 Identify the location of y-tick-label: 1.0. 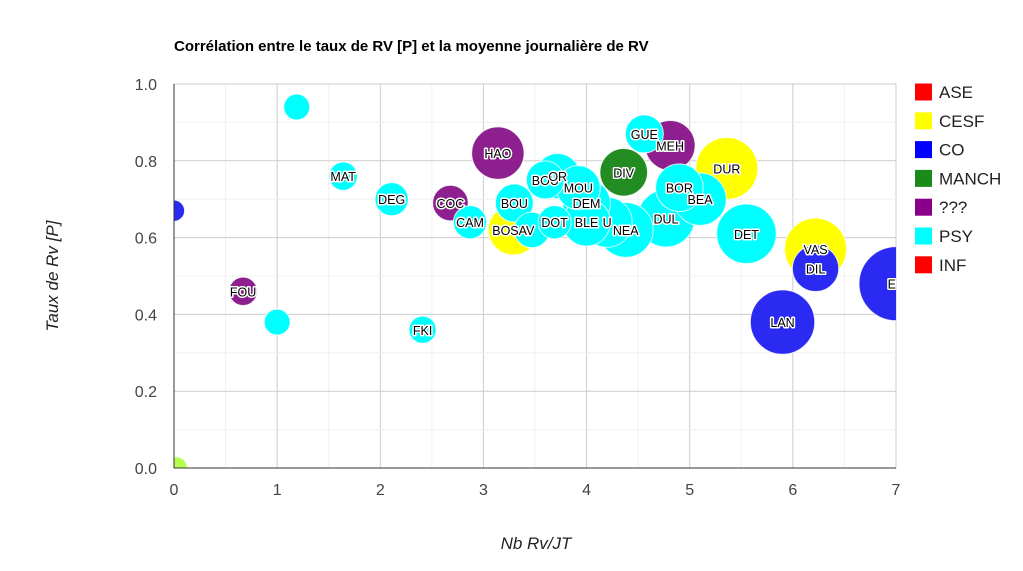
(146, 85).